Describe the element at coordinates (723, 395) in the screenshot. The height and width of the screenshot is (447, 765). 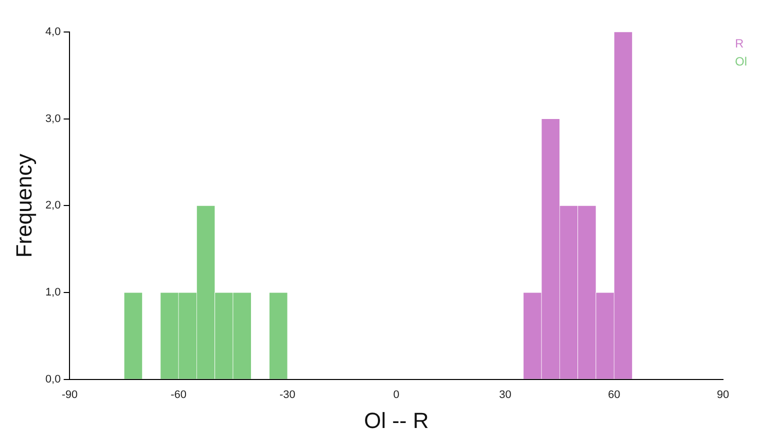
I see `x-tick-label: 90` at that location.